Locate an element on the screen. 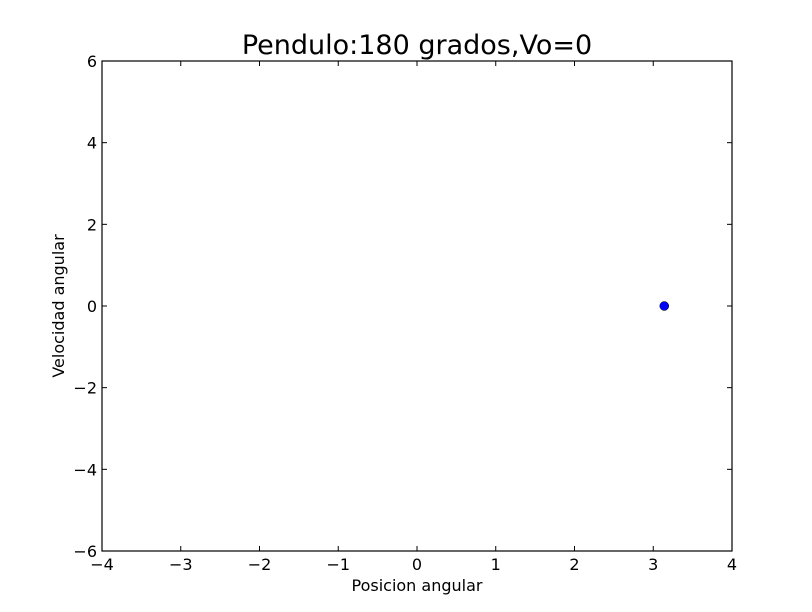 The image size is (812, 612). y-tick-label: 4 is located at coordinates (92, 143).